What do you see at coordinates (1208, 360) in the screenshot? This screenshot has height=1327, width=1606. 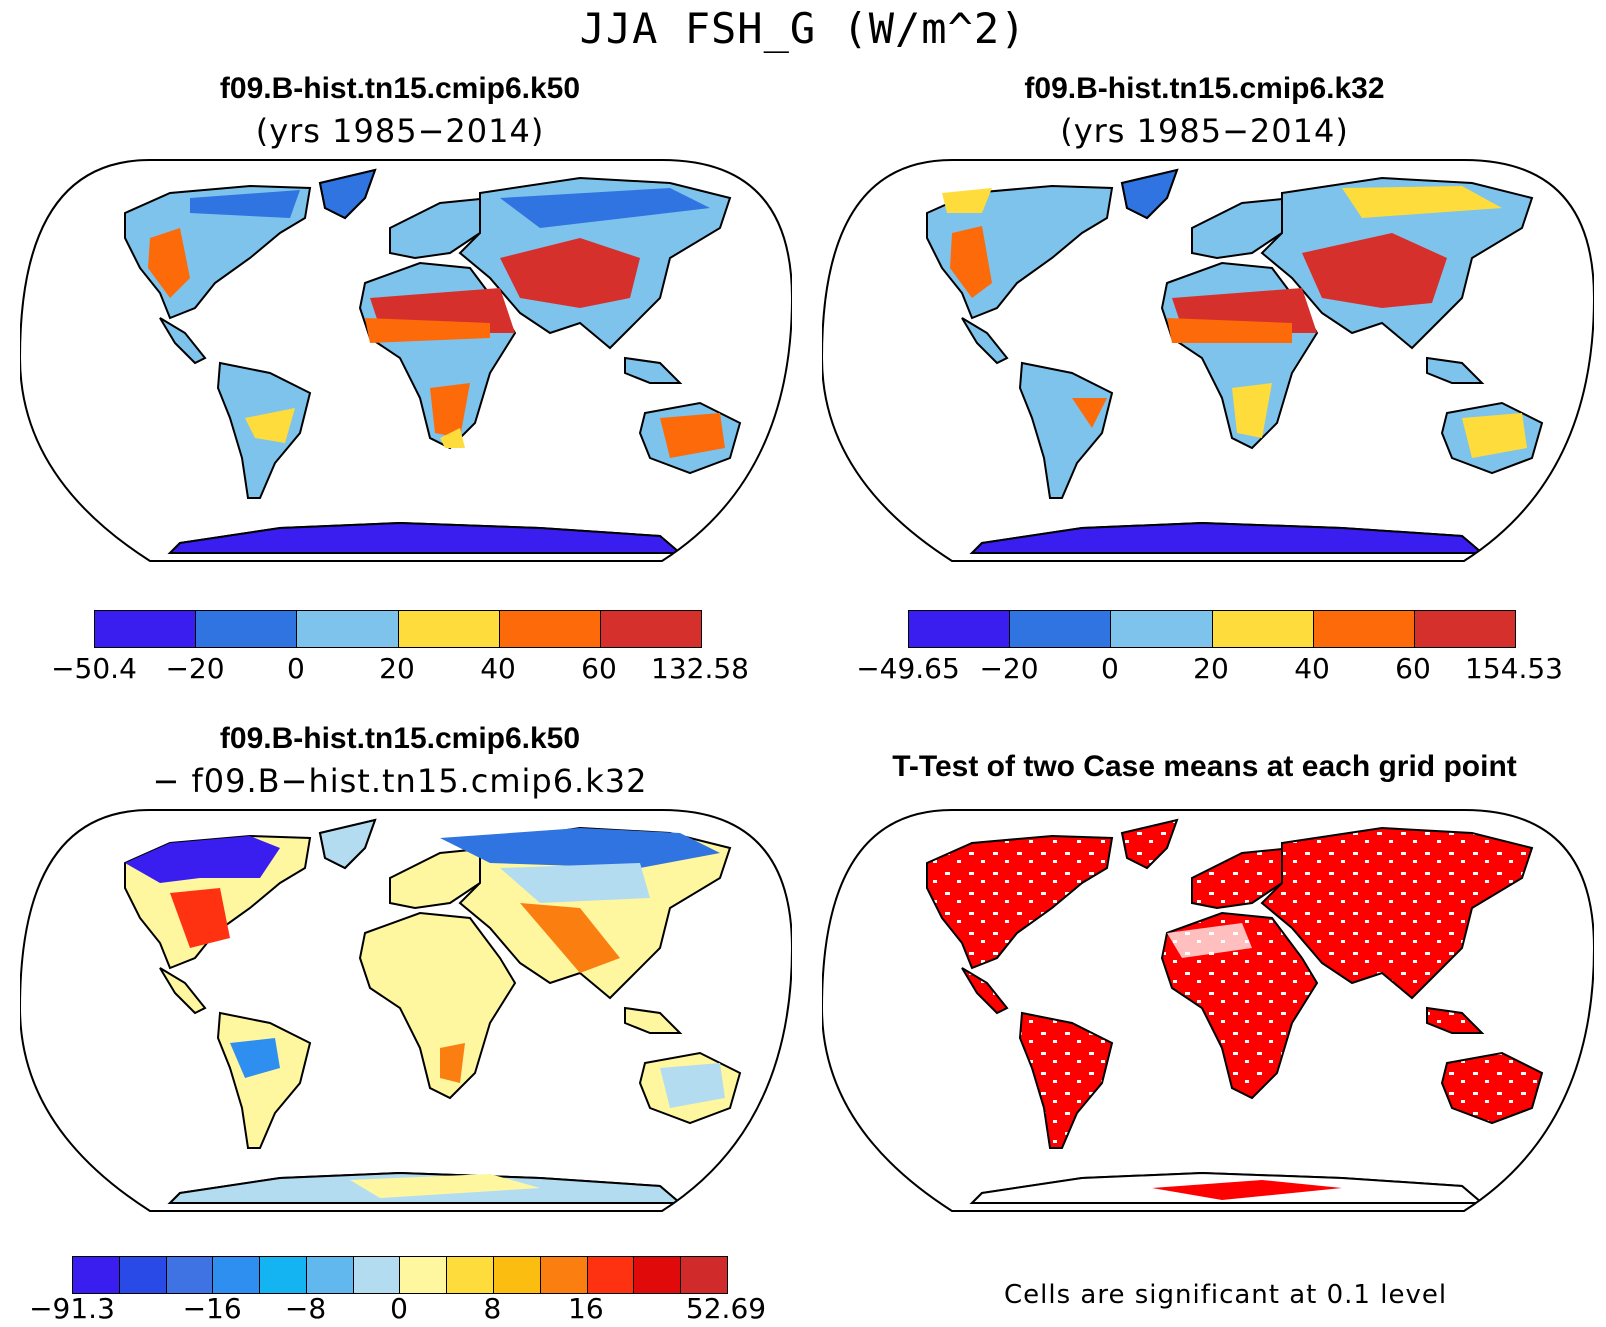 I see `map-top-right` at bounding box center [1208, 360].